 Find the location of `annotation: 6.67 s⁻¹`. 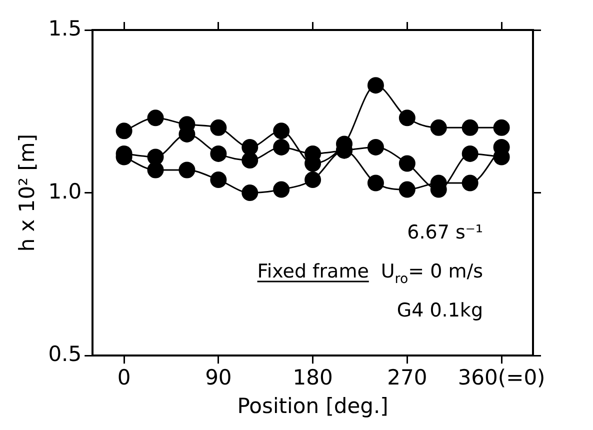

annotation: 6.67 s⁻¹ is located at coordinates (445, 232).